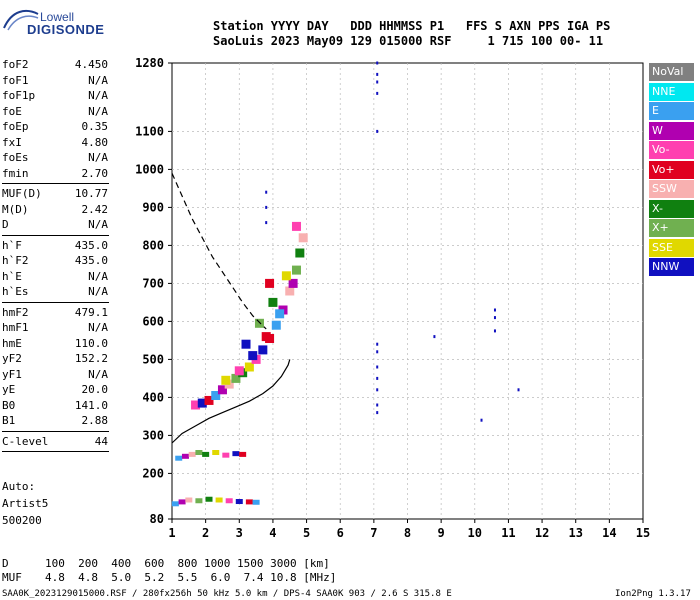  I want to click on param-row: M(D) 2.42, so click(55, 210).